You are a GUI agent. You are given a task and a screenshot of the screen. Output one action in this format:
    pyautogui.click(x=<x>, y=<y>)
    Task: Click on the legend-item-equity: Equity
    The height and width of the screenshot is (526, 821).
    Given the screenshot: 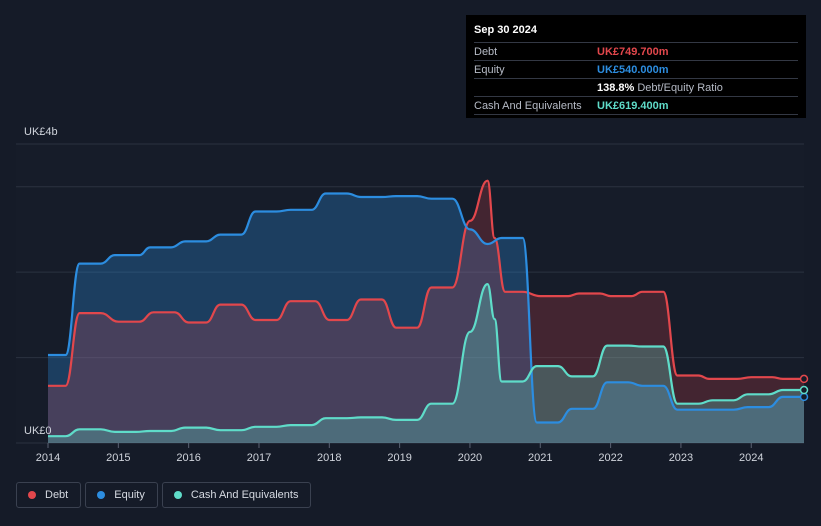 What is the action you would take?
    pyautogui.click(x=121, y=495)
    